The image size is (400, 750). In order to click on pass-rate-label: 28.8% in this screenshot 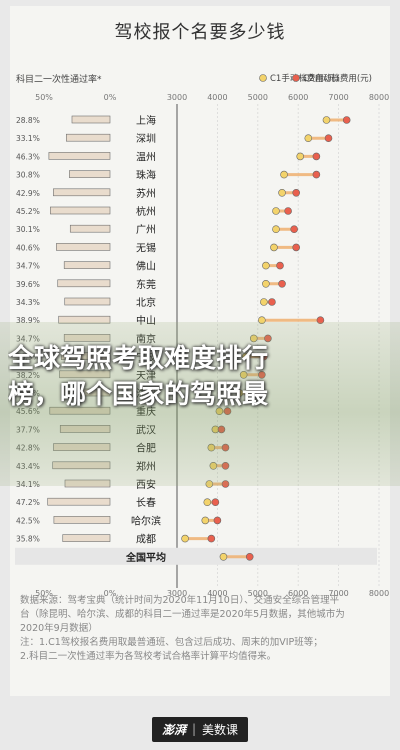, I will do `click(28, 120)`.